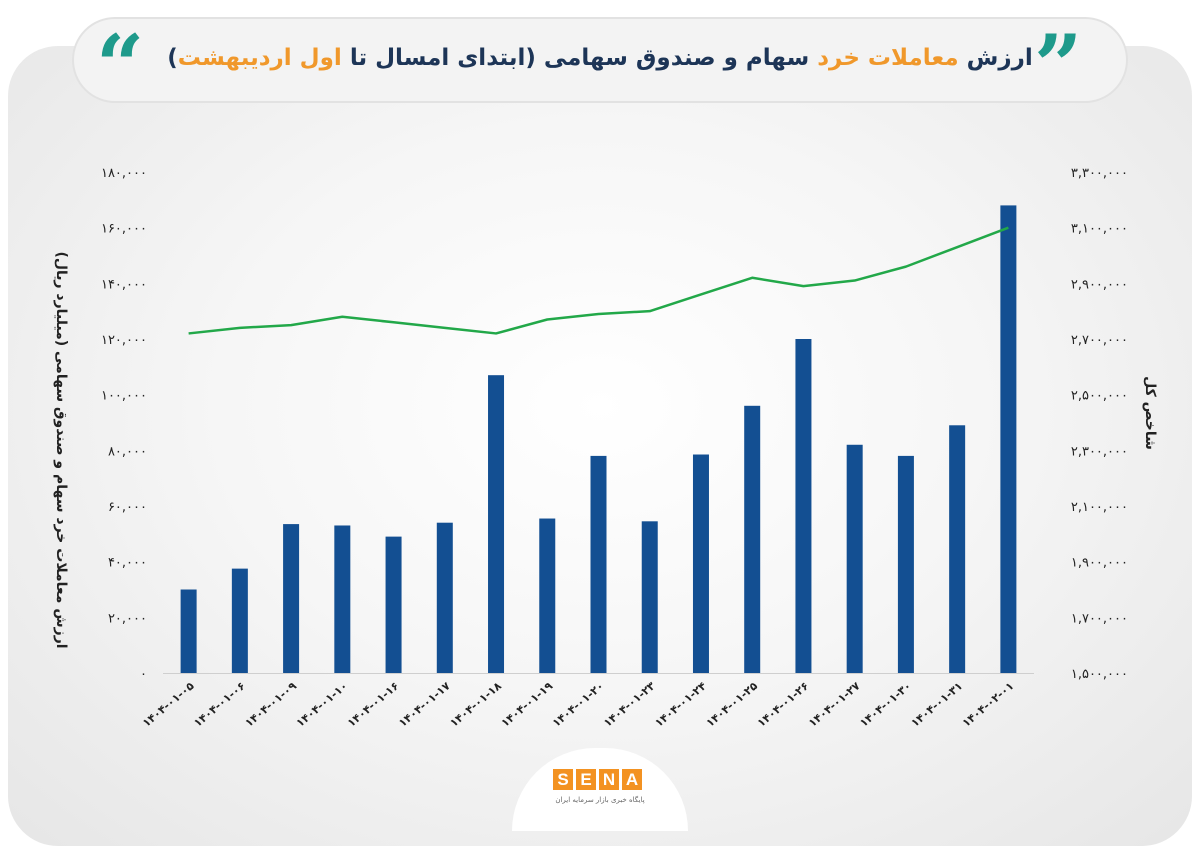  What do you see at coordinates (168, 704) in the screenshot?
I see `x-axis-tick-label: ۱۴۰۴-۰۱-۰۵` at bounding box center [168, 704].